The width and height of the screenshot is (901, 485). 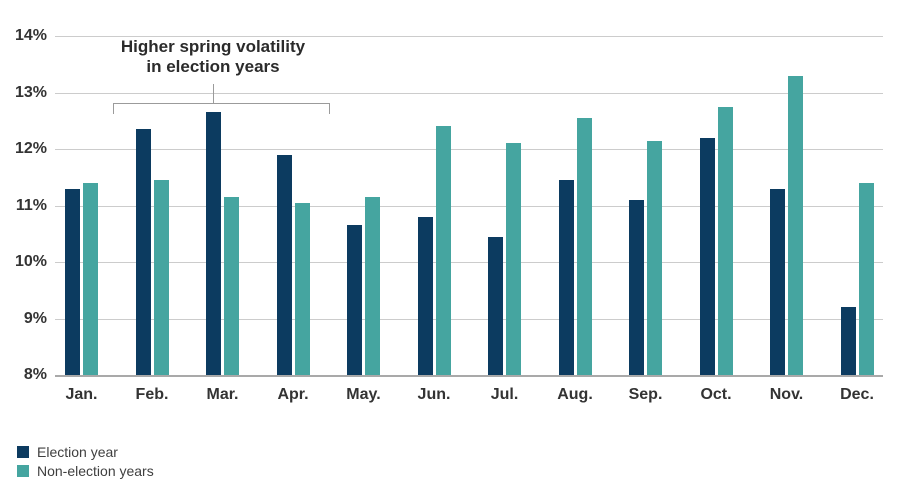 I want to click on annotation-bracket-stem, so click(x=213, y=93).